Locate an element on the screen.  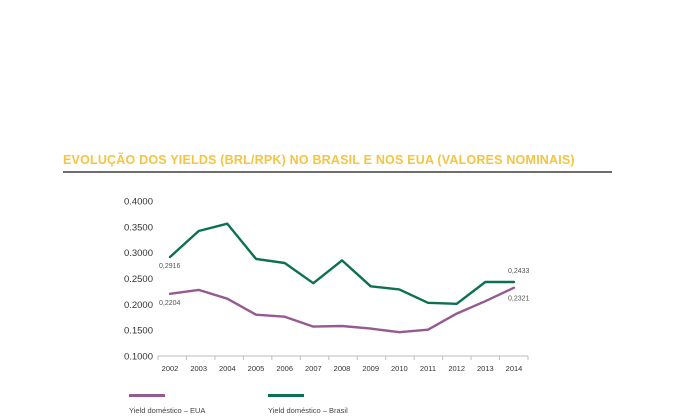
series-lines is located at coordinates (342, 278).